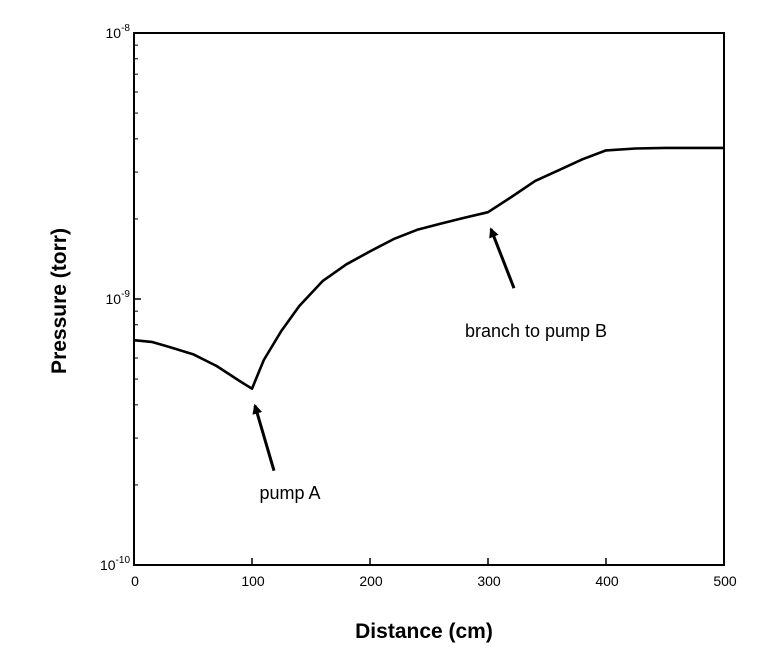  I want to click on x-tick-label: 300, so click(489, 581).